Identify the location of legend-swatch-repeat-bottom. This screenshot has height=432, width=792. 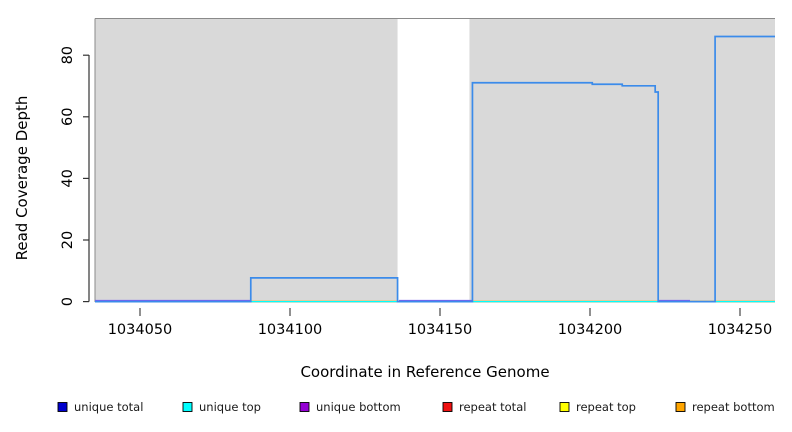
(680, 407).